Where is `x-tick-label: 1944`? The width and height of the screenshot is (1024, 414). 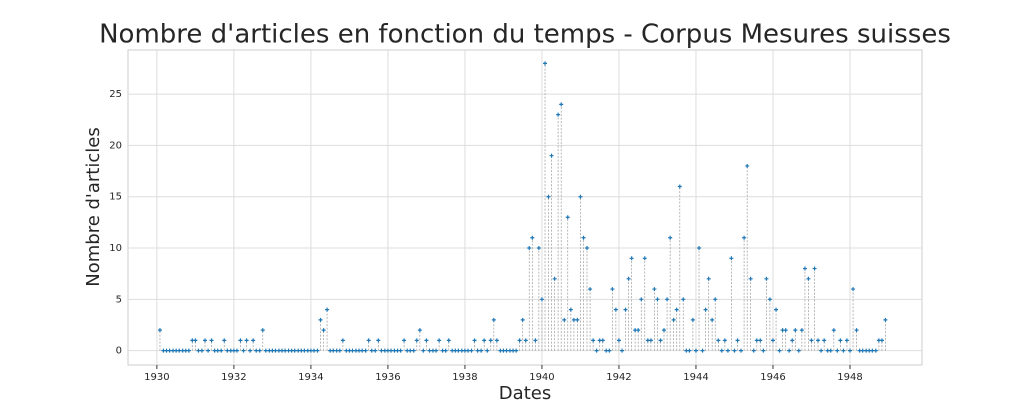 x-tick-label: 1944 is located at coordinates (695, 377).